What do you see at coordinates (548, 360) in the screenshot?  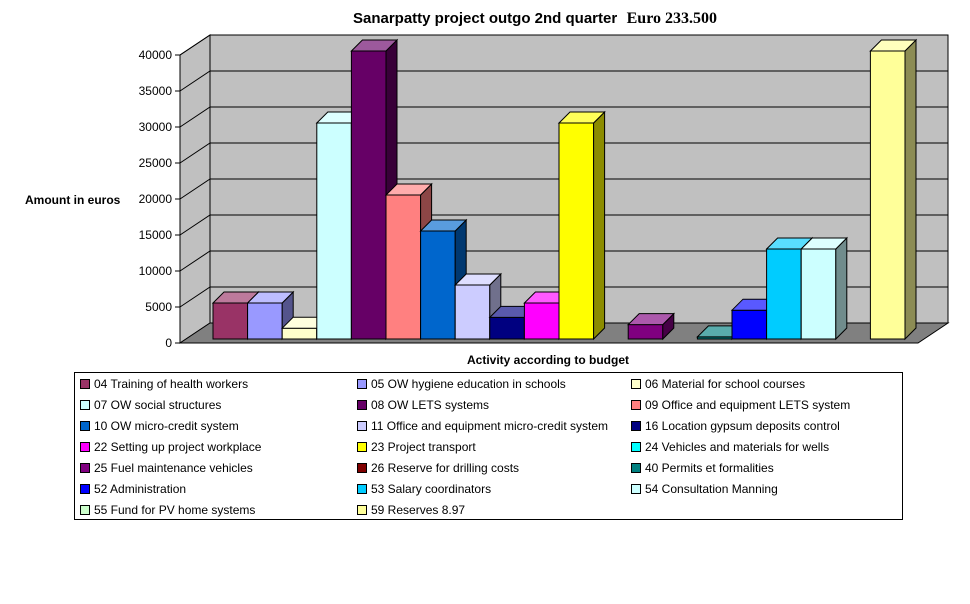 I see `x-axis-title: Activity according to budget` at bounding box center [548, 360].